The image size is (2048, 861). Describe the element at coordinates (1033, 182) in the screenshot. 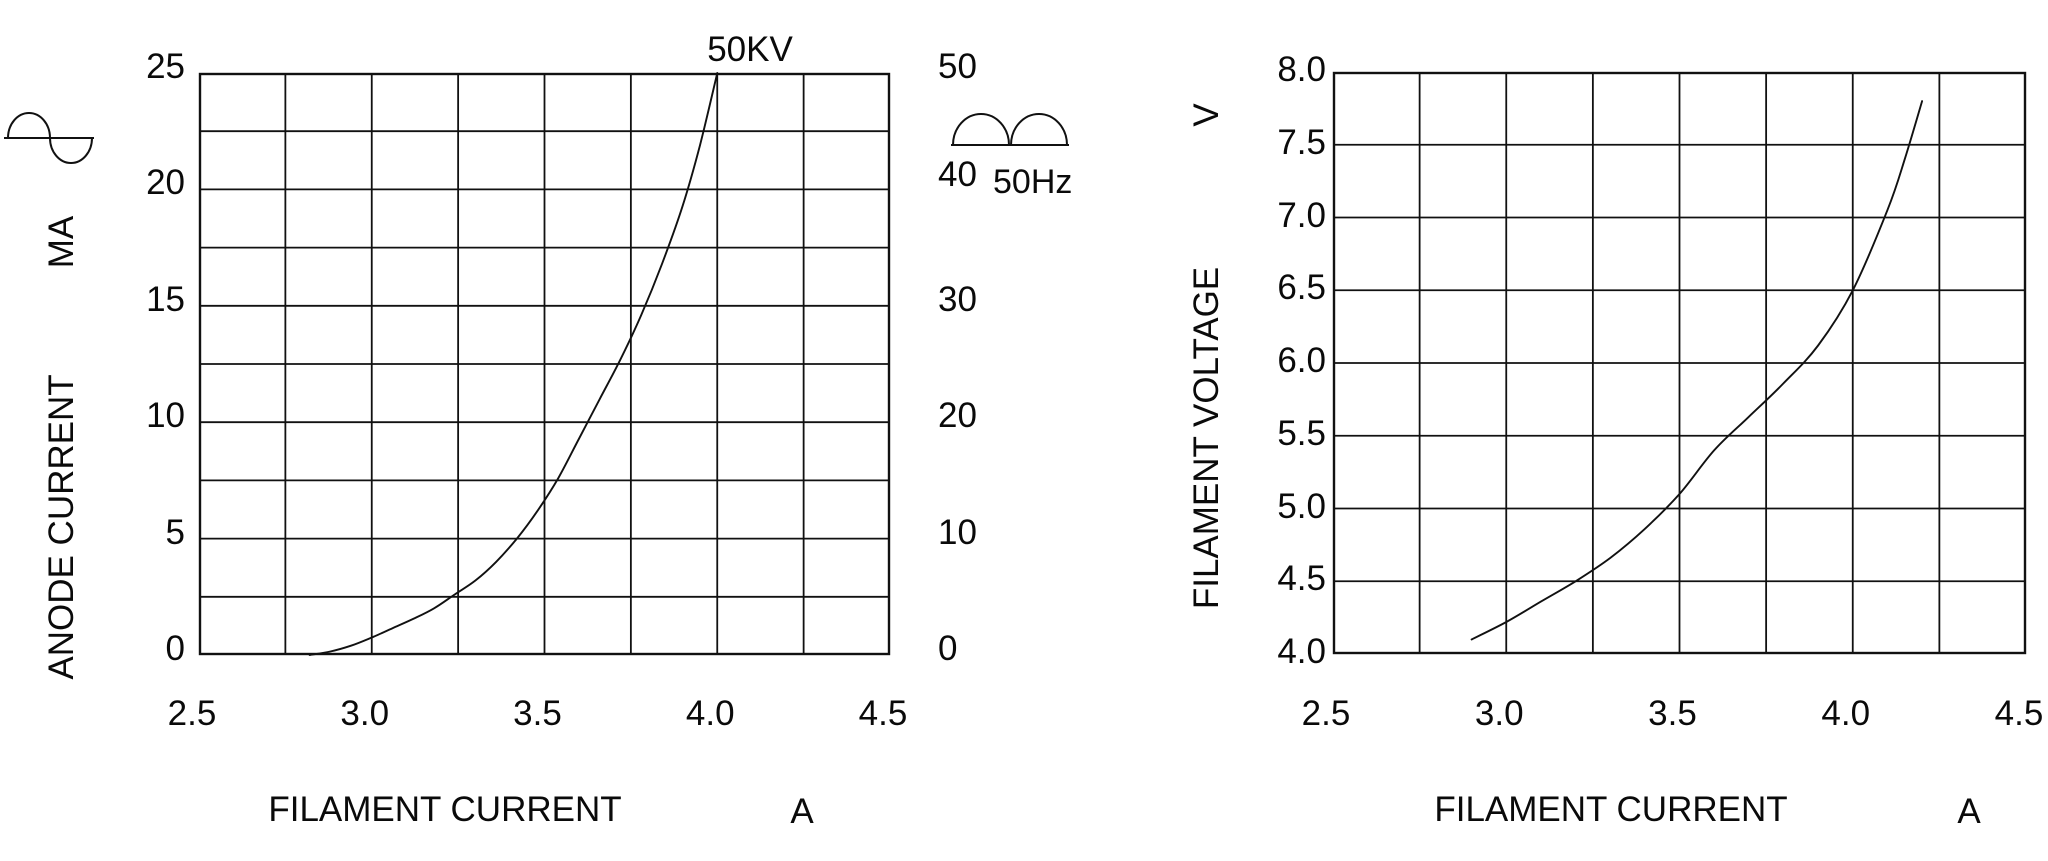

I see `frequency-note: 50Hz` at that location.